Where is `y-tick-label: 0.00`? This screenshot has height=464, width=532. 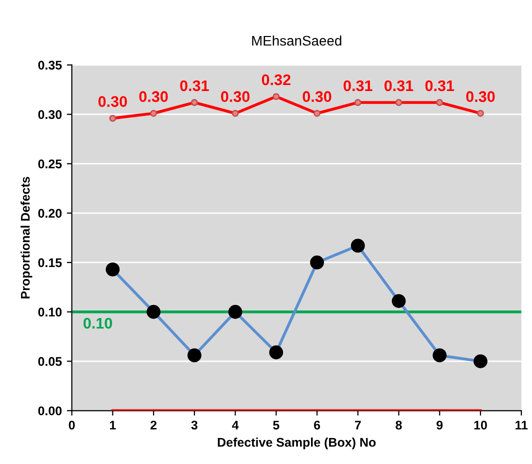
y-tick-label: 0.00 is located at coordinates (50, 411).